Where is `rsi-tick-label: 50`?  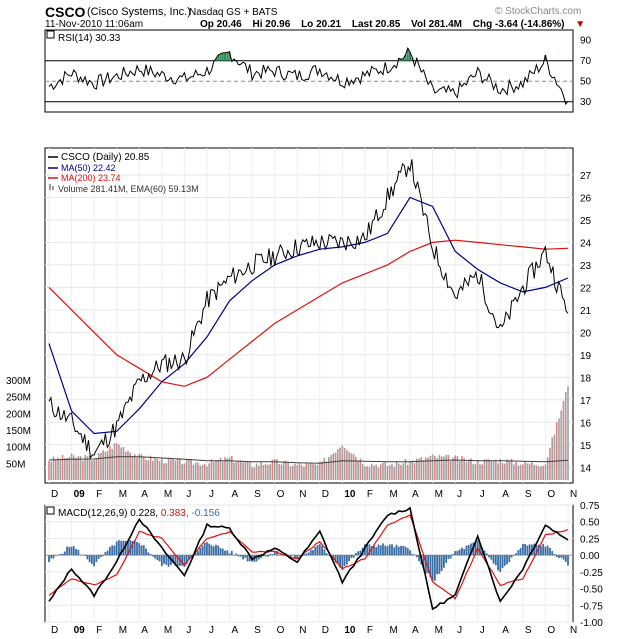 rsi-tick-label: 50 is located at coordinates (586, 81).